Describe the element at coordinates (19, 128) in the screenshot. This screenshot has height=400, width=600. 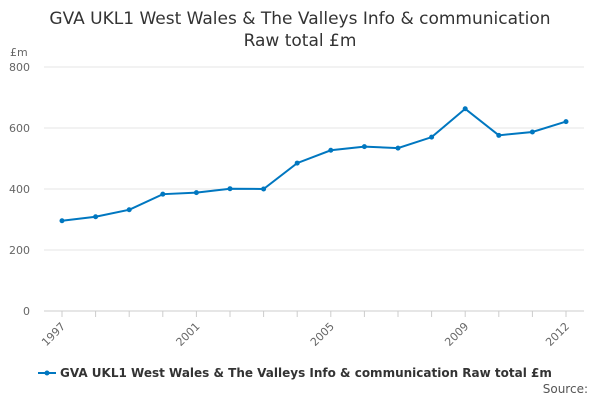
I see `y-tick-label: 600` at that location.